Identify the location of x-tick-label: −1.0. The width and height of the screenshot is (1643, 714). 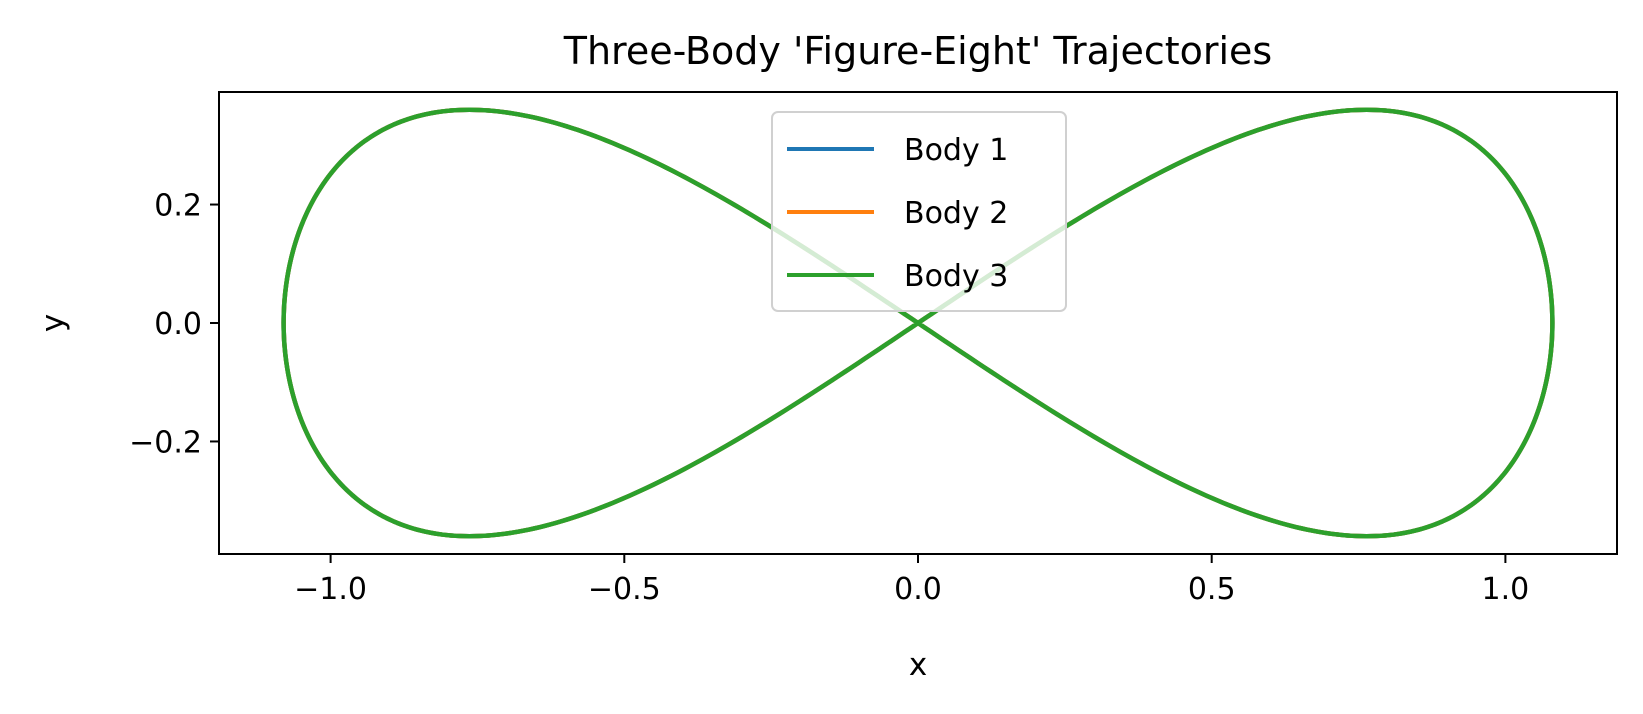
(330, 589).